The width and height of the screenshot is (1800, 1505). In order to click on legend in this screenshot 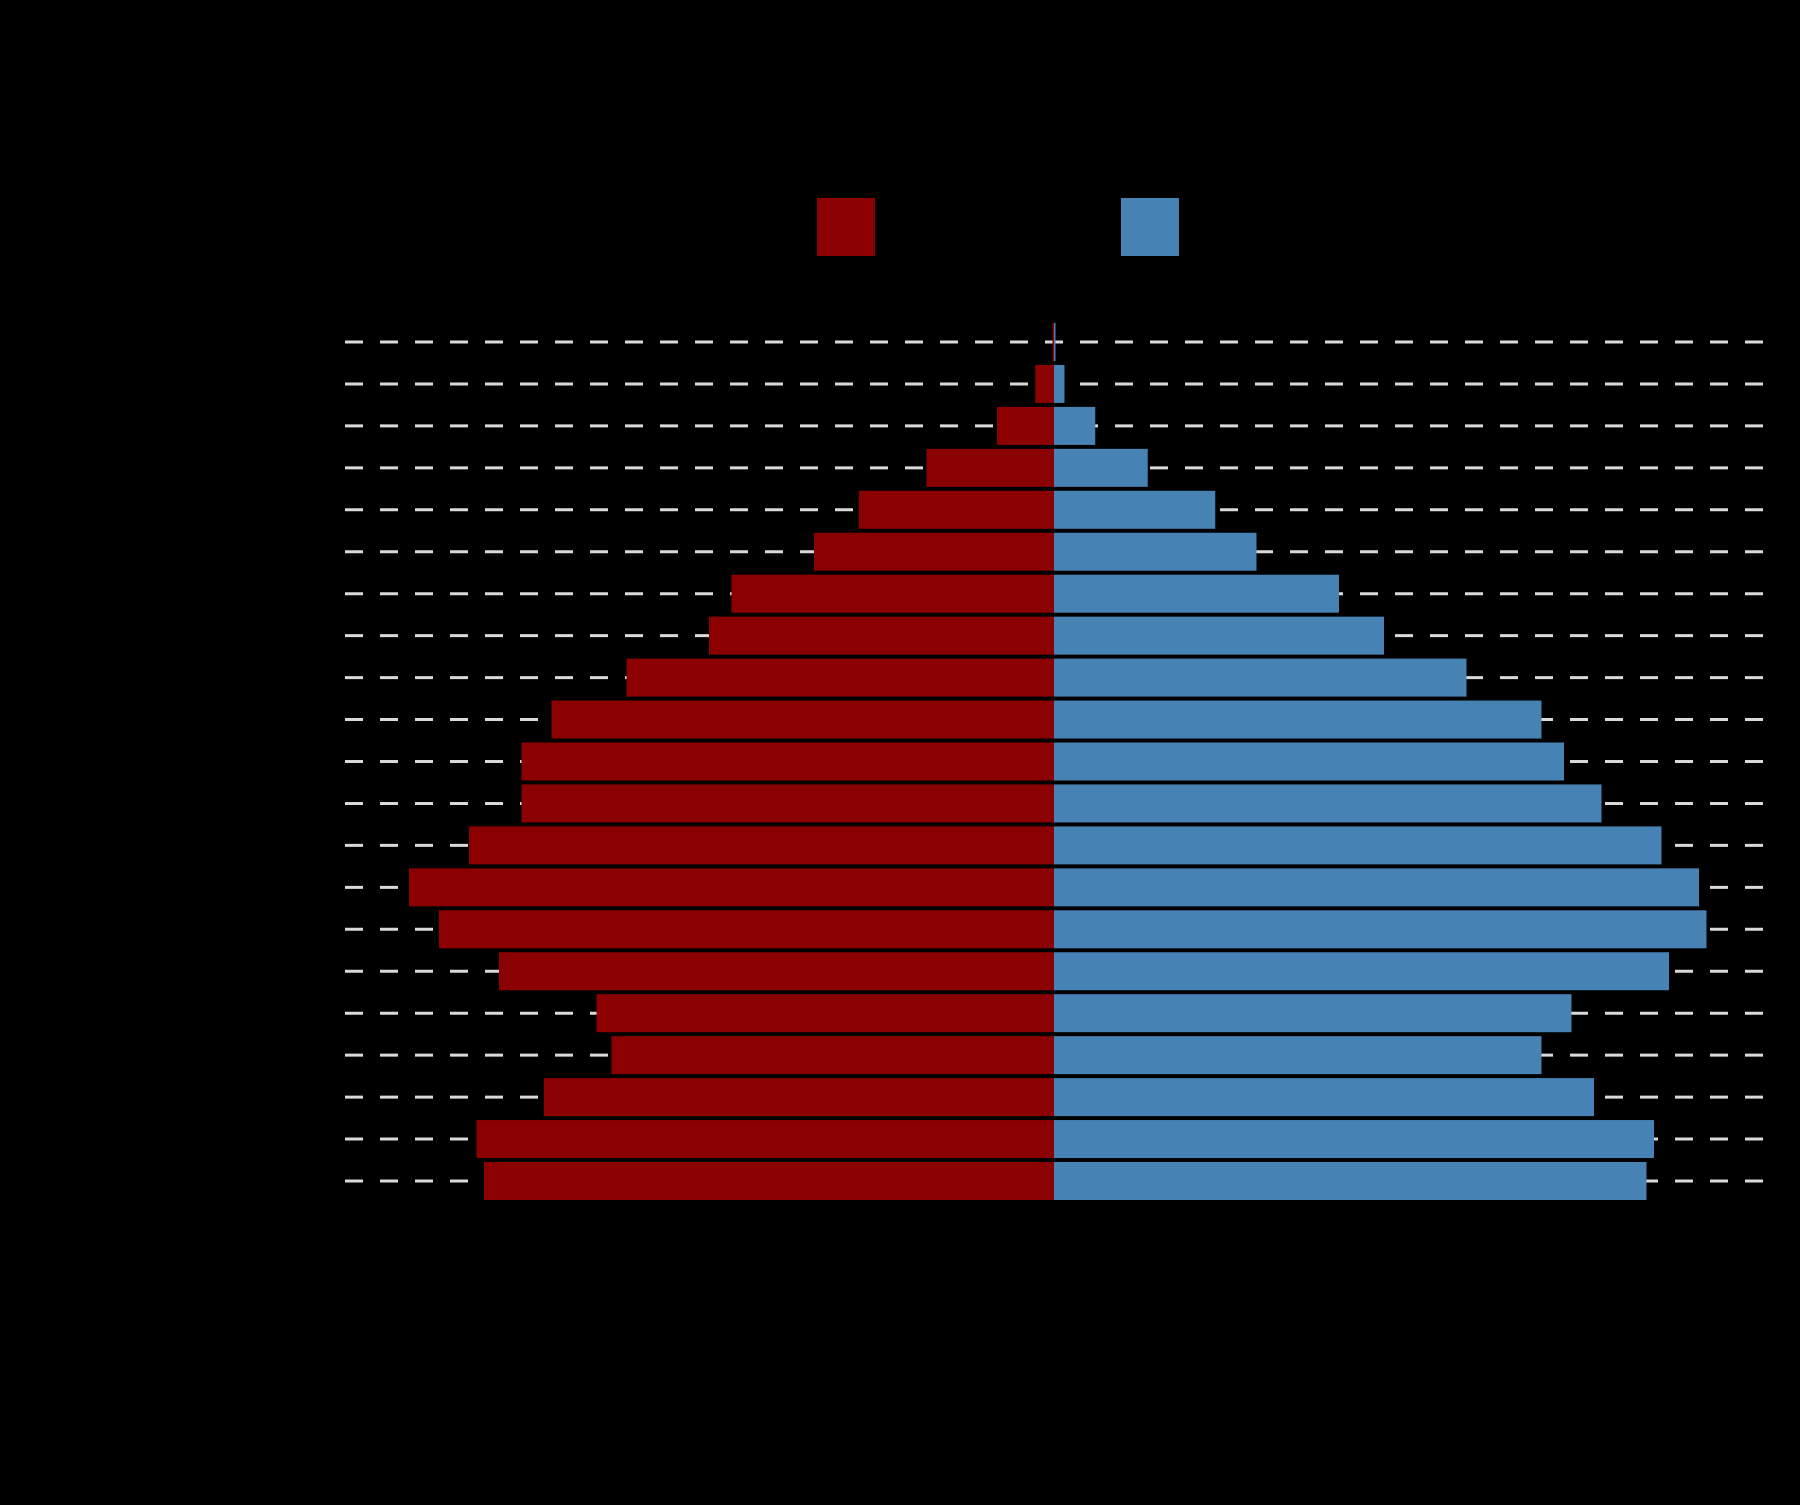, I will do `click(998, 227)`.